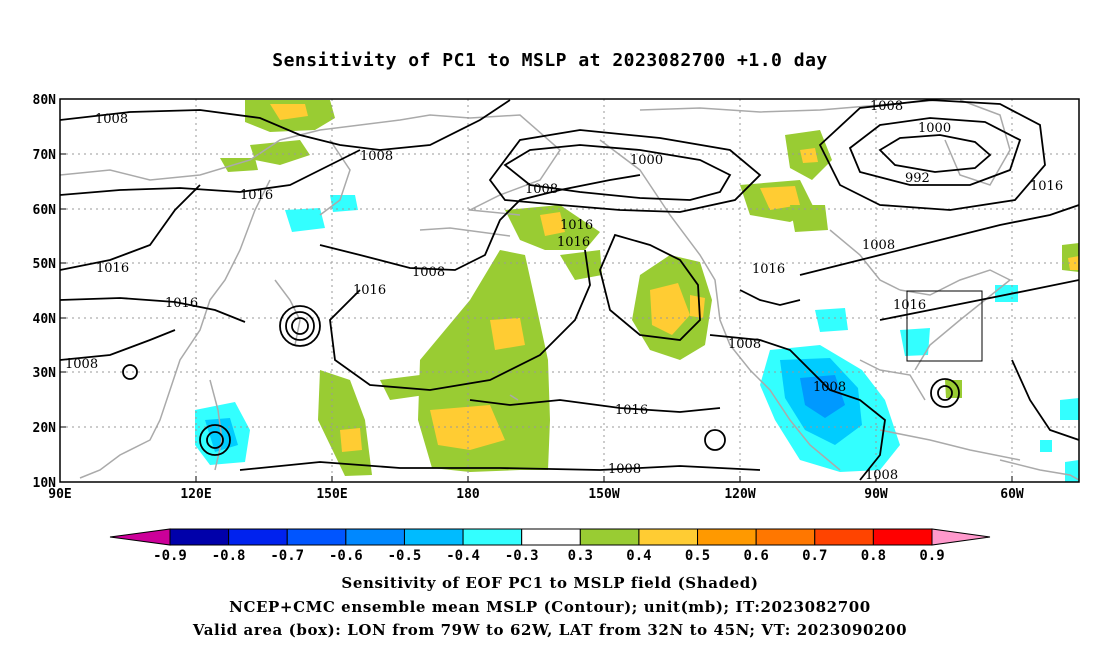 The width and height of the screenshot is (1100, 650). Describe the element at coordinates (405, 556) in the screenshot. I see `colorbar-label: -0.5` at that location.